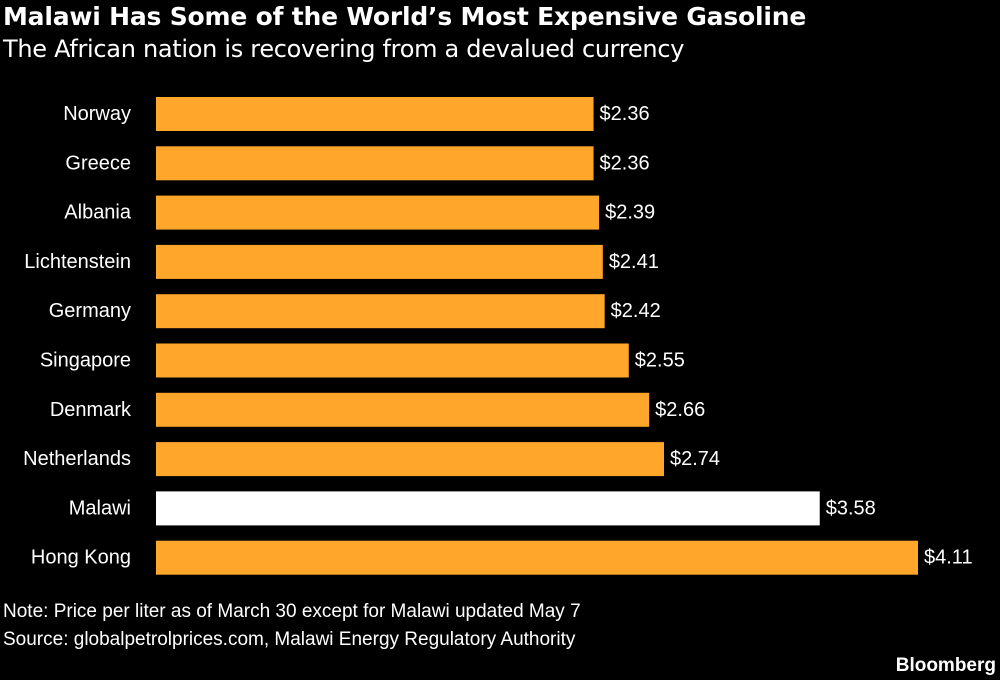  Describe the element at coordinates (91, 410) in the screenshot. I see `category-label-denmark: Denmark` at that location.